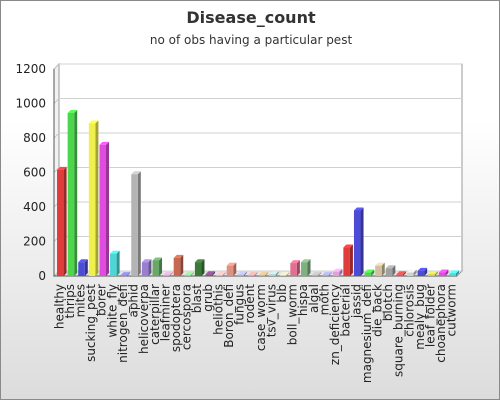  Describe the element at coordinates (335, 324) in the screenshot. I see `x-tick-label: zn_deficiency` at that location.